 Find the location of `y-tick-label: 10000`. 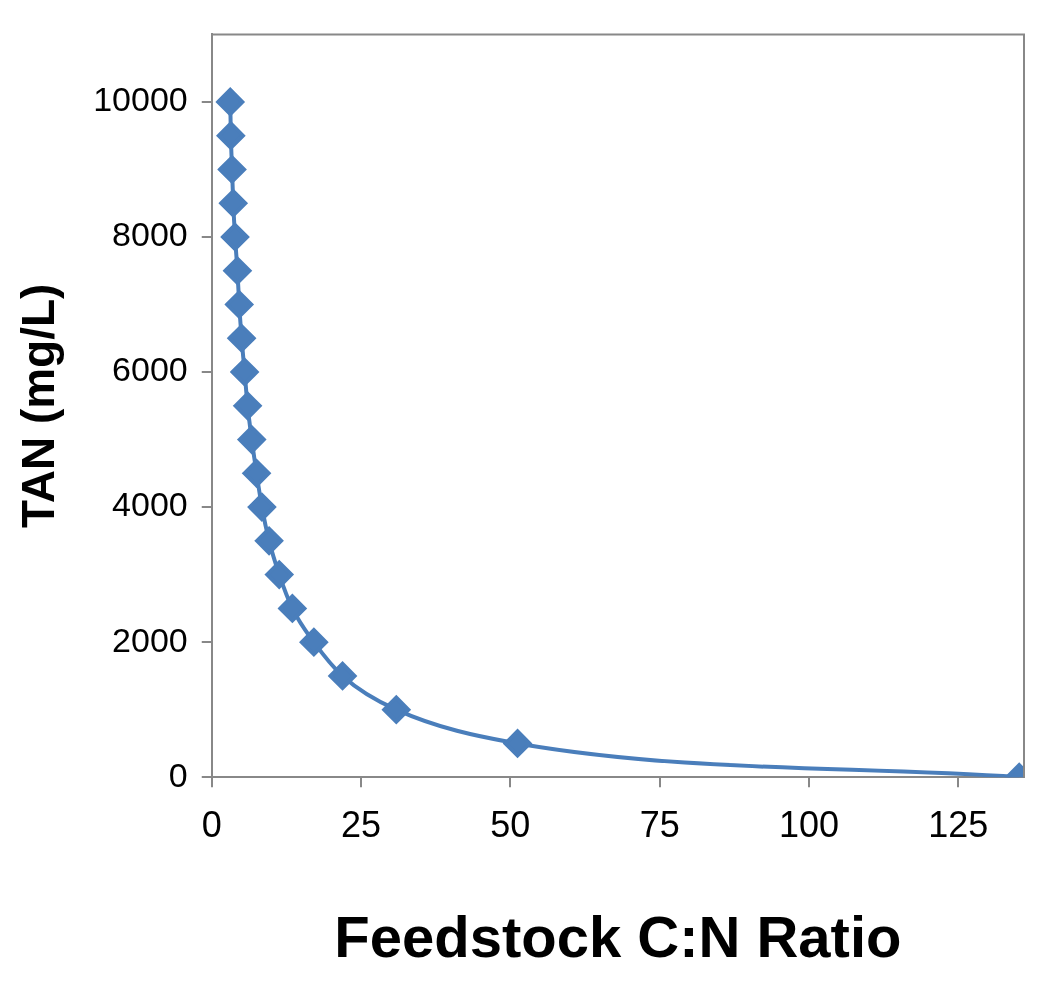

y-tick-label: 10000 is located at coordinates (140, 99).